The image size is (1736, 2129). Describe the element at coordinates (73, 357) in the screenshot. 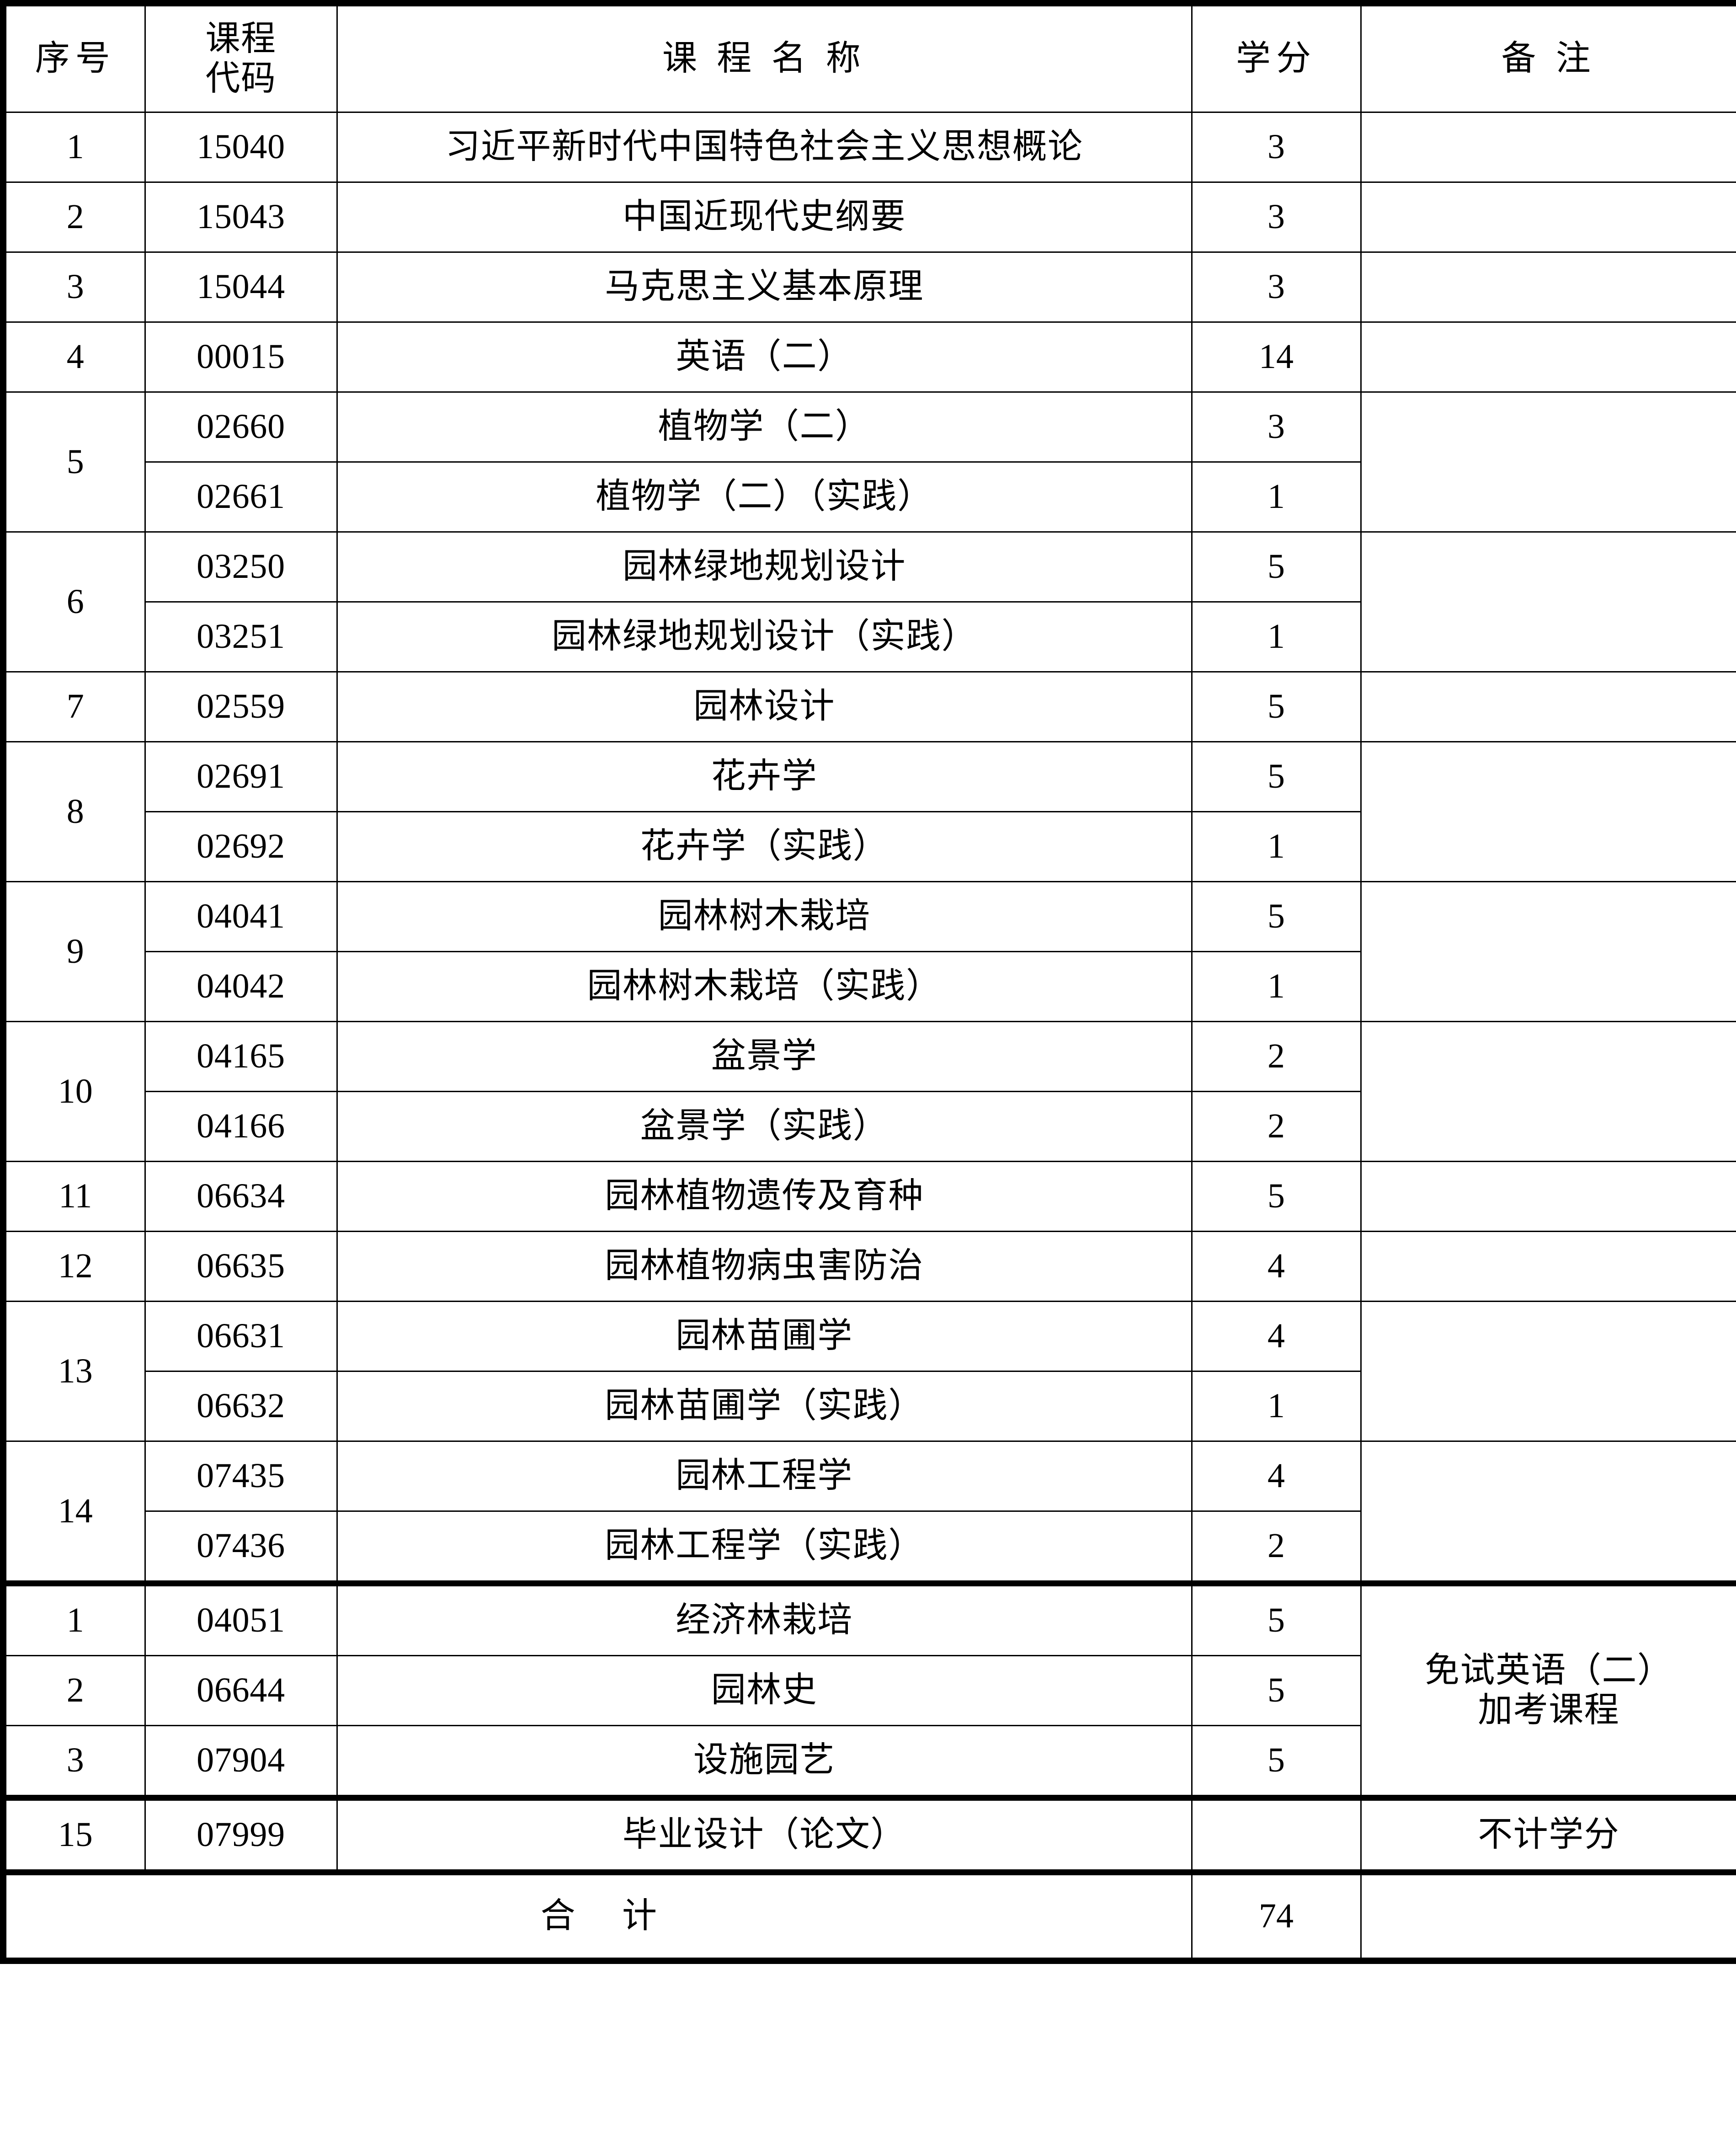

I see `cell-sequence: 4` at that location.